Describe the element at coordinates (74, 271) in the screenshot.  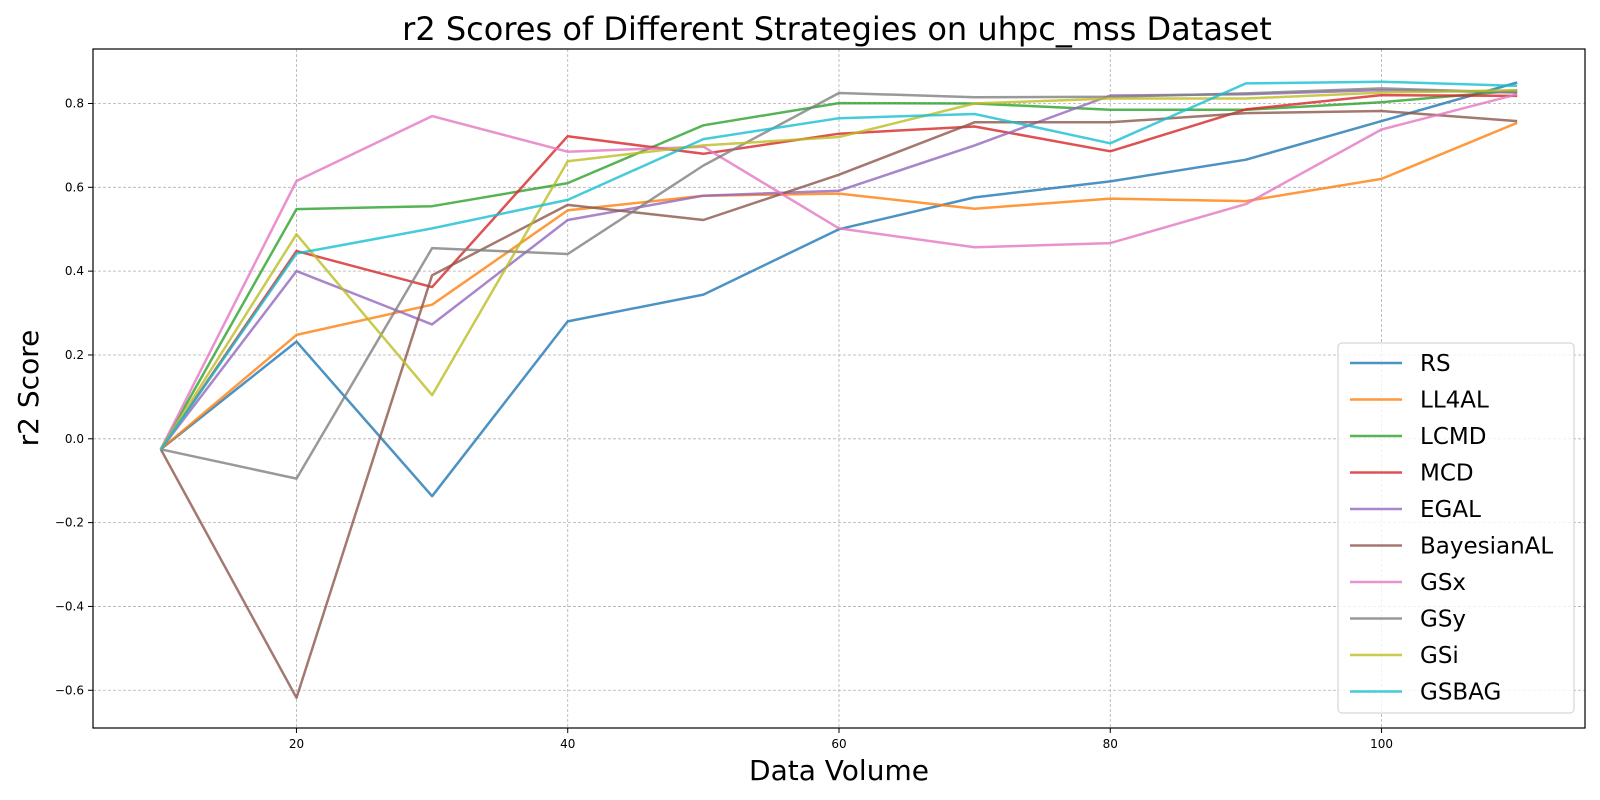
I see `y-tick-label: 0.4` at that location.